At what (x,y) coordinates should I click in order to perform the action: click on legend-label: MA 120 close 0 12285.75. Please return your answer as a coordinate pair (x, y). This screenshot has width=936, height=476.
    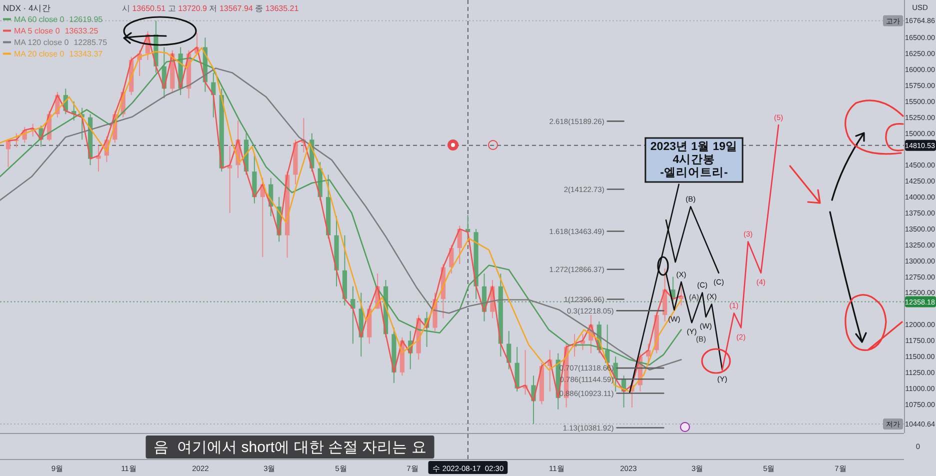
    Looking at the image, I should click on (61, 42).